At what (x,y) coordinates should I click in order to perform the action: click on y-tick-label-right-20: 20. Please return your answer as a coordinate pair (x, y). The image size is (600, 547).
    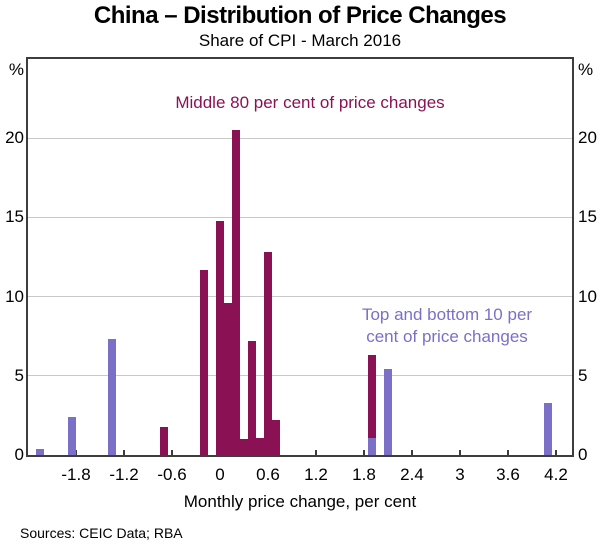
    Looking at the image, I should click on (587, 138).